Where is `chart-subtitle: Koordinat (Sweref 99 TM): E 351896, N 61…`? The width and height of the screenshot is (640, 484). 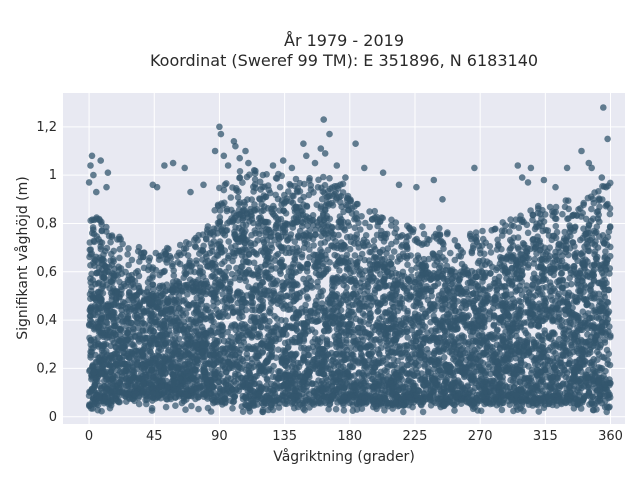 chart-subtitle: Koordinat (Sweref 99 TM): E 351896, N 61… is located at coordinates (344, 60).